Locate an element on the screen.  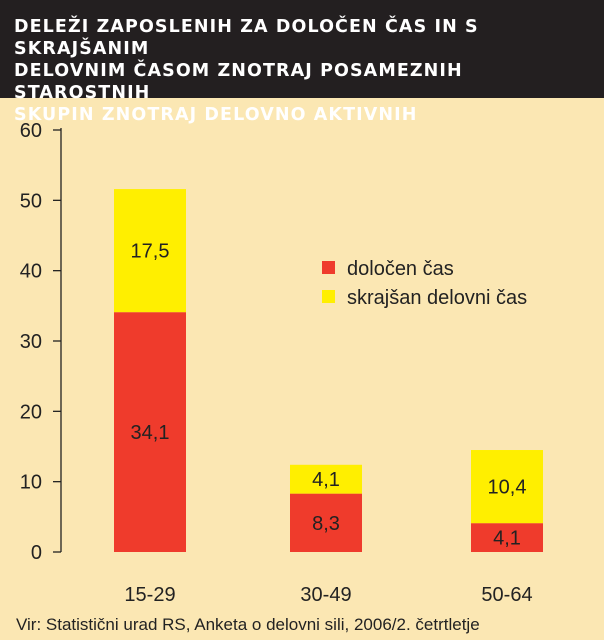
x-axis: 15-29 30-49 50-64 is located at coordinates (328, 595).